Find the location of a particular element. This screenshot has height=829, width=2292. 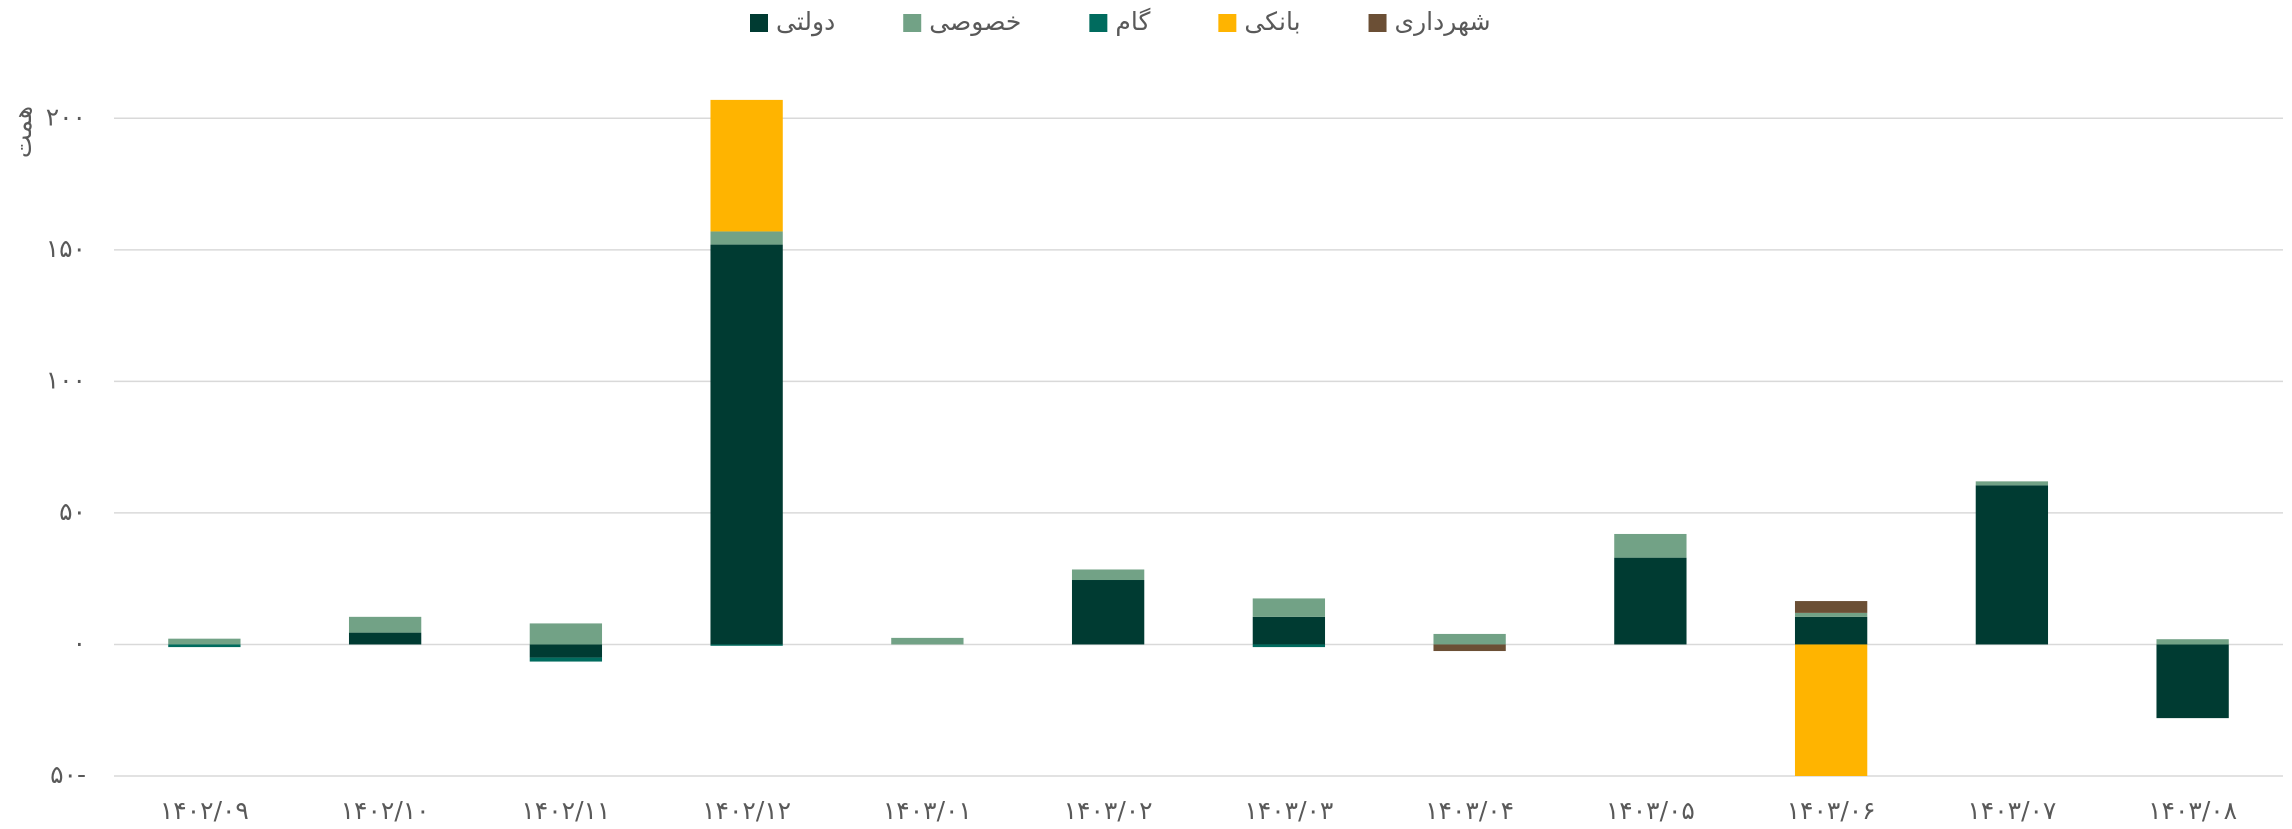

x-tick-label: ۱۴۰۳/۰۳ is located at coordinates (1288, 810).